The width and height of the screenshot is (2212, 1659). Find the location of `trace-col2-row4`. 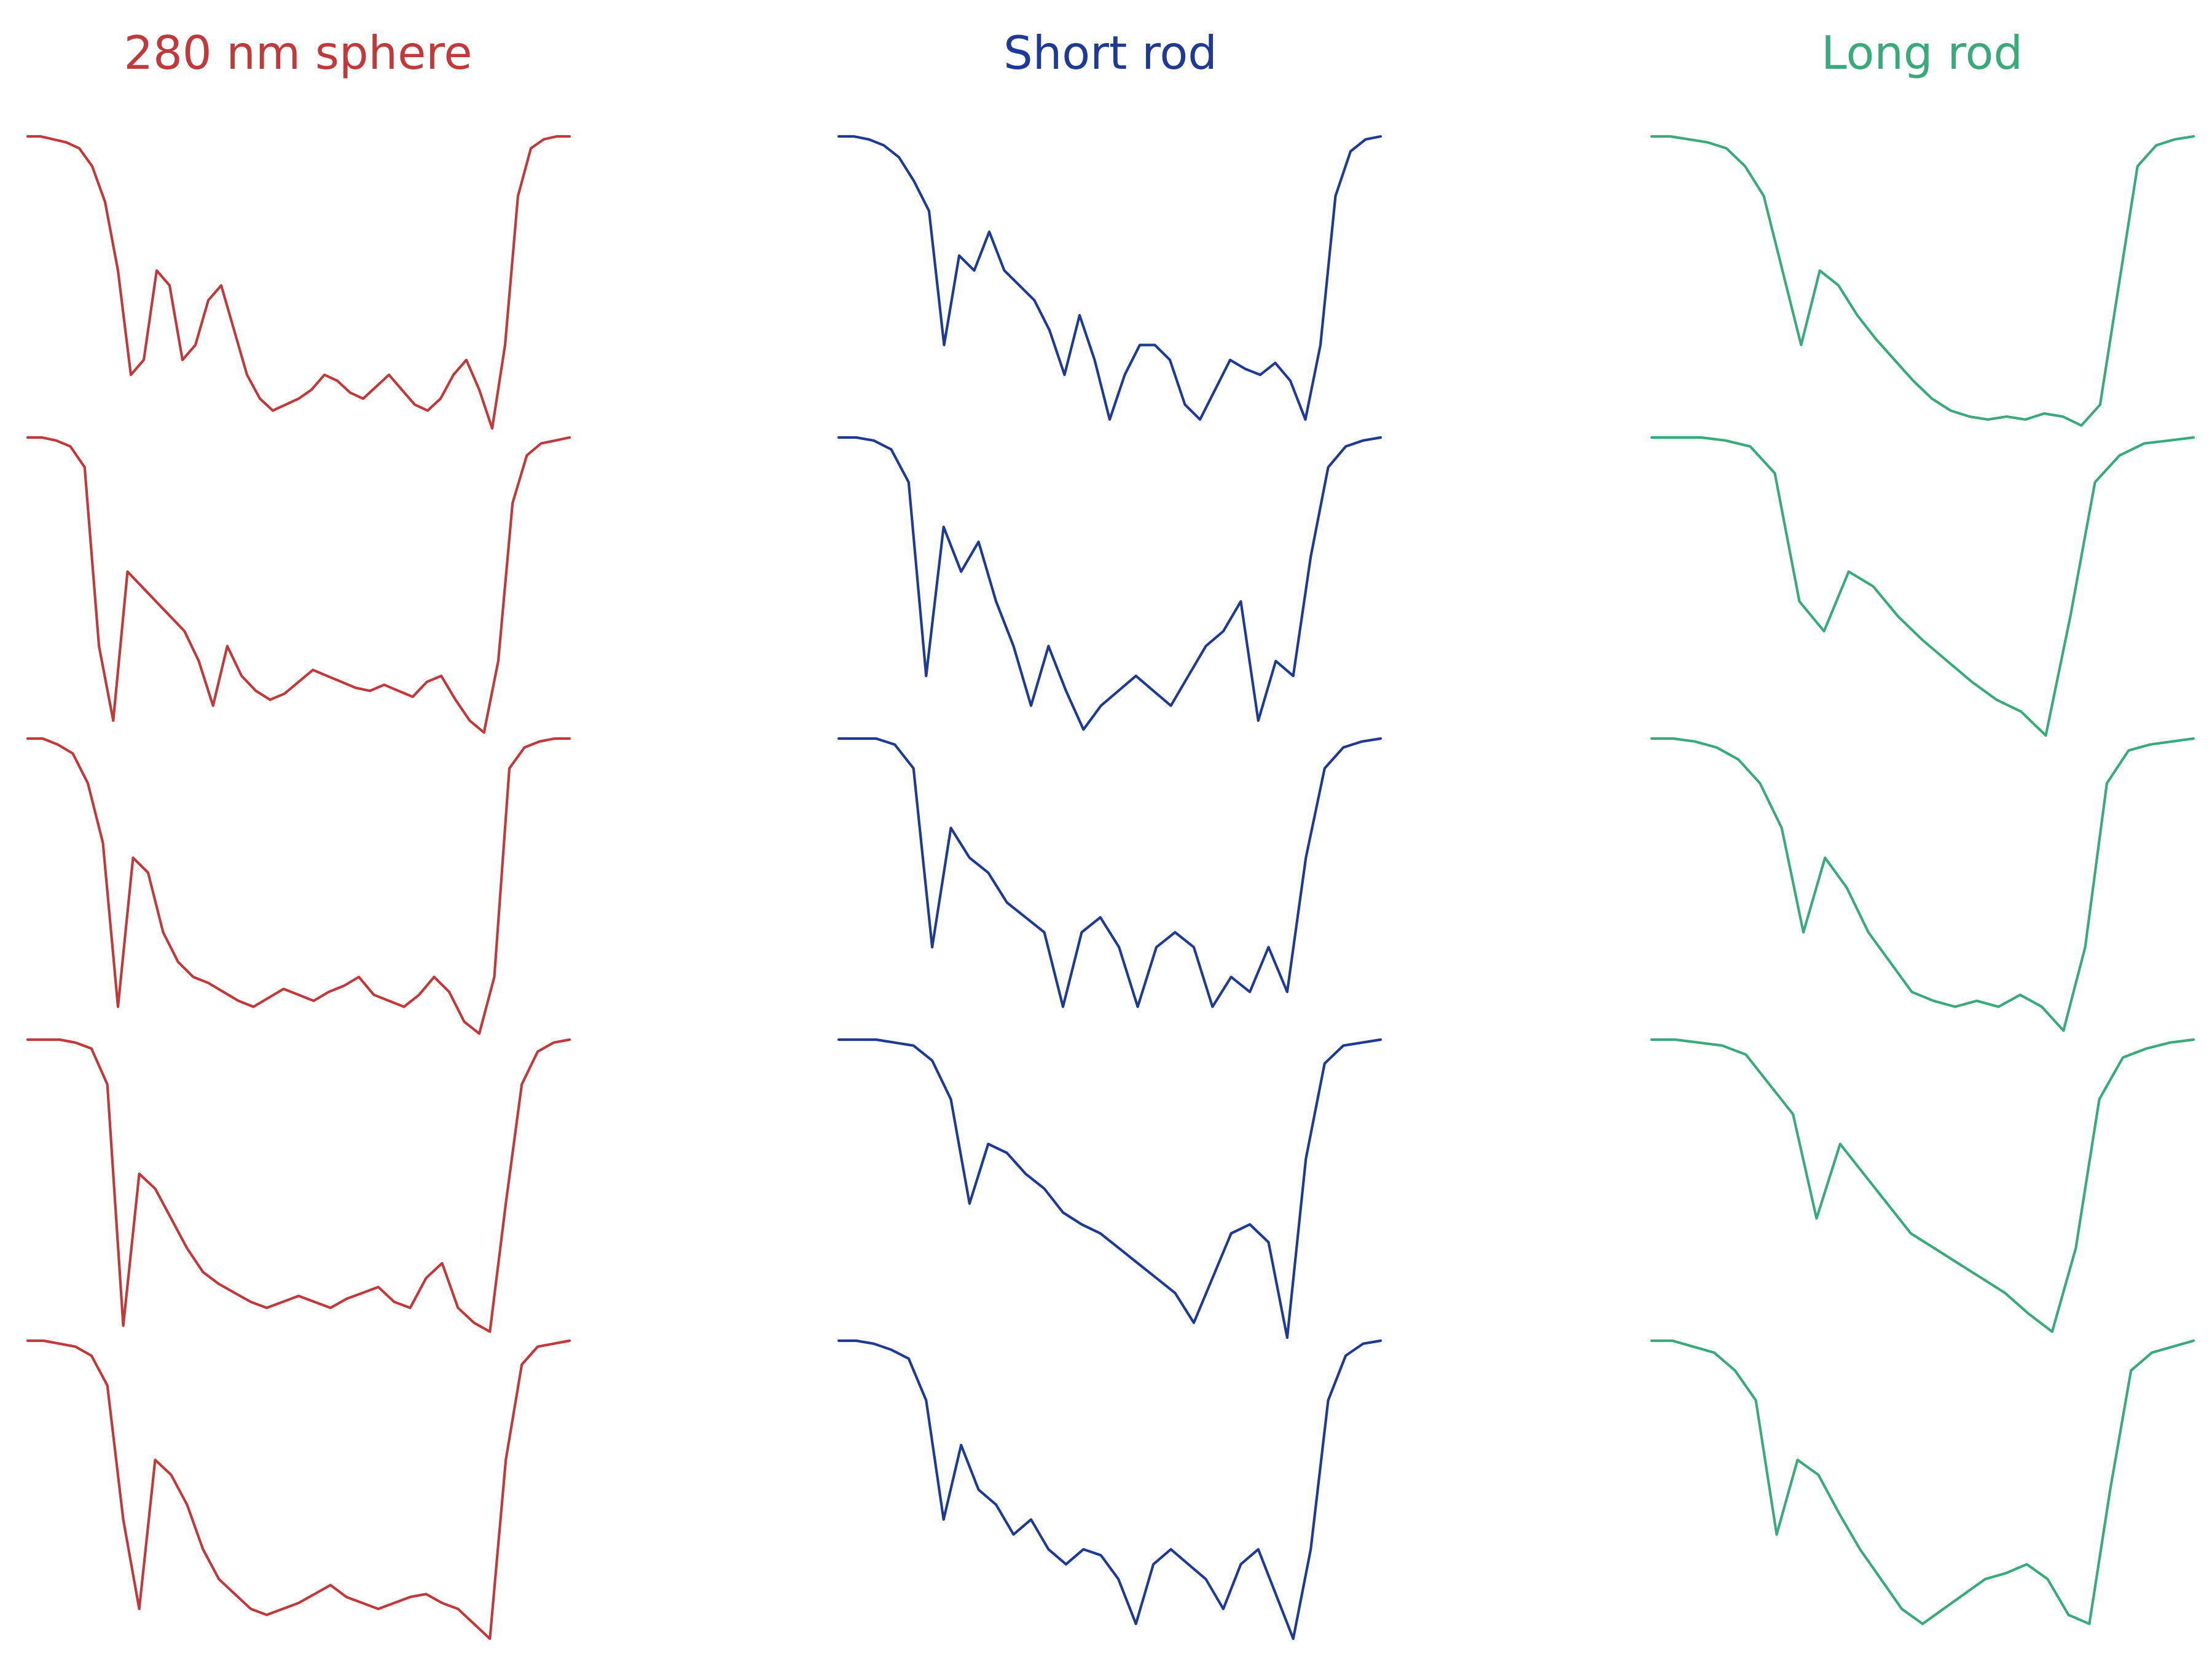

trace-col2-row4 is located at coordinates (1109, 1188).